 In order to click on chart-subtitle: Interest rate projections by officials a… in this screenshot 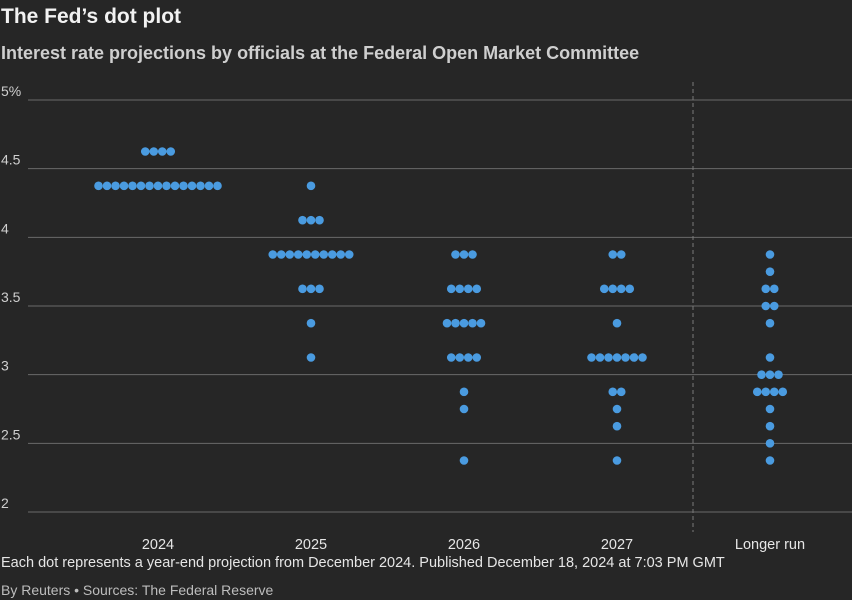, I will do `click(320, 53)`.